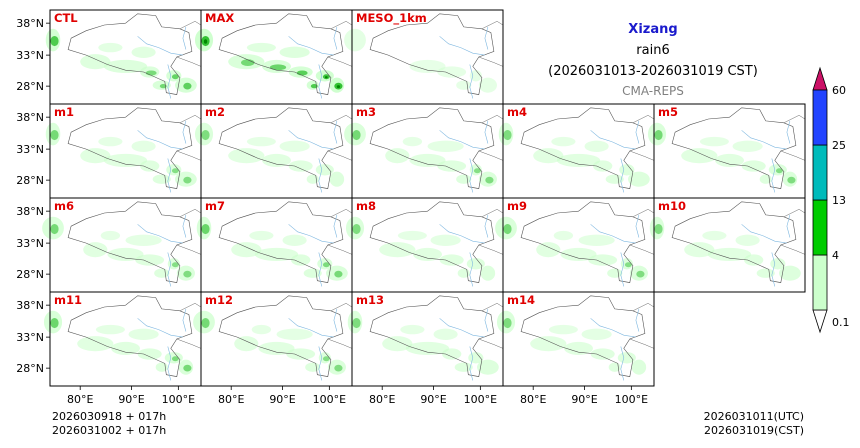 The width and height of the screenshot is (860, 448). What do you see at coordinates (215, 112) in the screenshot?
I see `panel-label: m2` at bounding box center [215, 112].